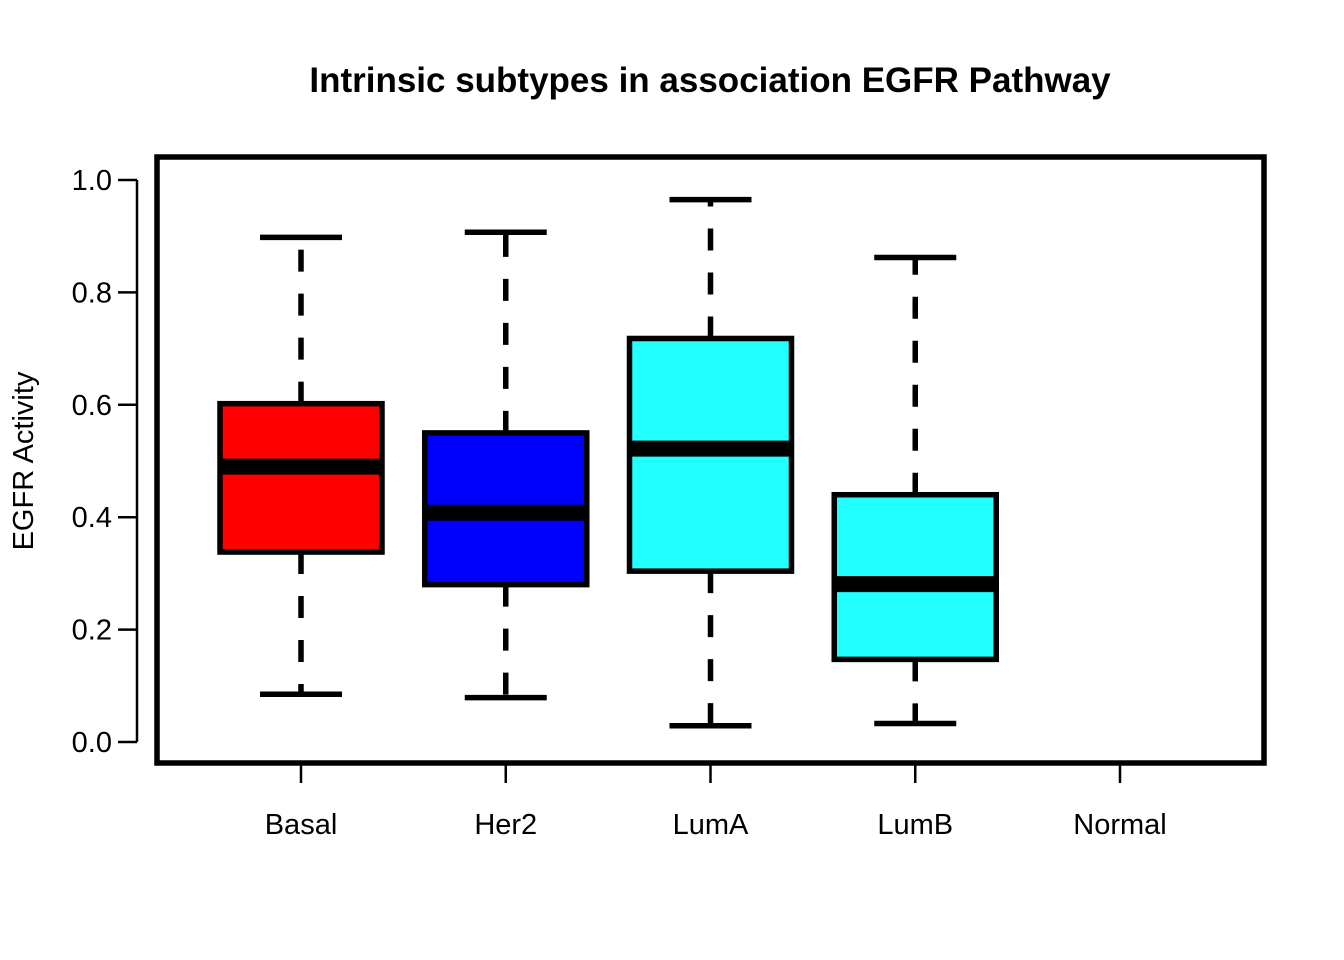 The image size is (1344, 960). What do you see at coordinates (105, 462) in the screenshot?
I see `y-axis: 0.0 0.2 0.4 0.6 0.8 1.0` at bounding box center [105, 462].